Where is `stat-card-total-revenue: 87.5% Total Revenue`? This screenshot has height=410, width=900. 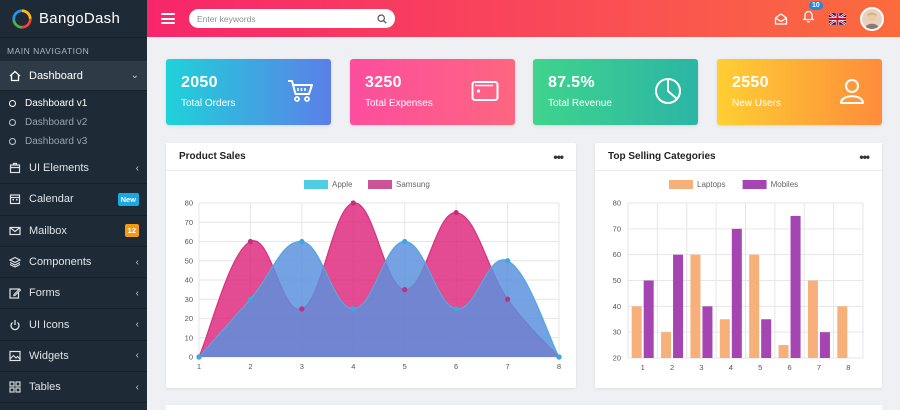
stat-card-total-revenue: 87.5% Total Revenue is located at coordinates (615, 92).